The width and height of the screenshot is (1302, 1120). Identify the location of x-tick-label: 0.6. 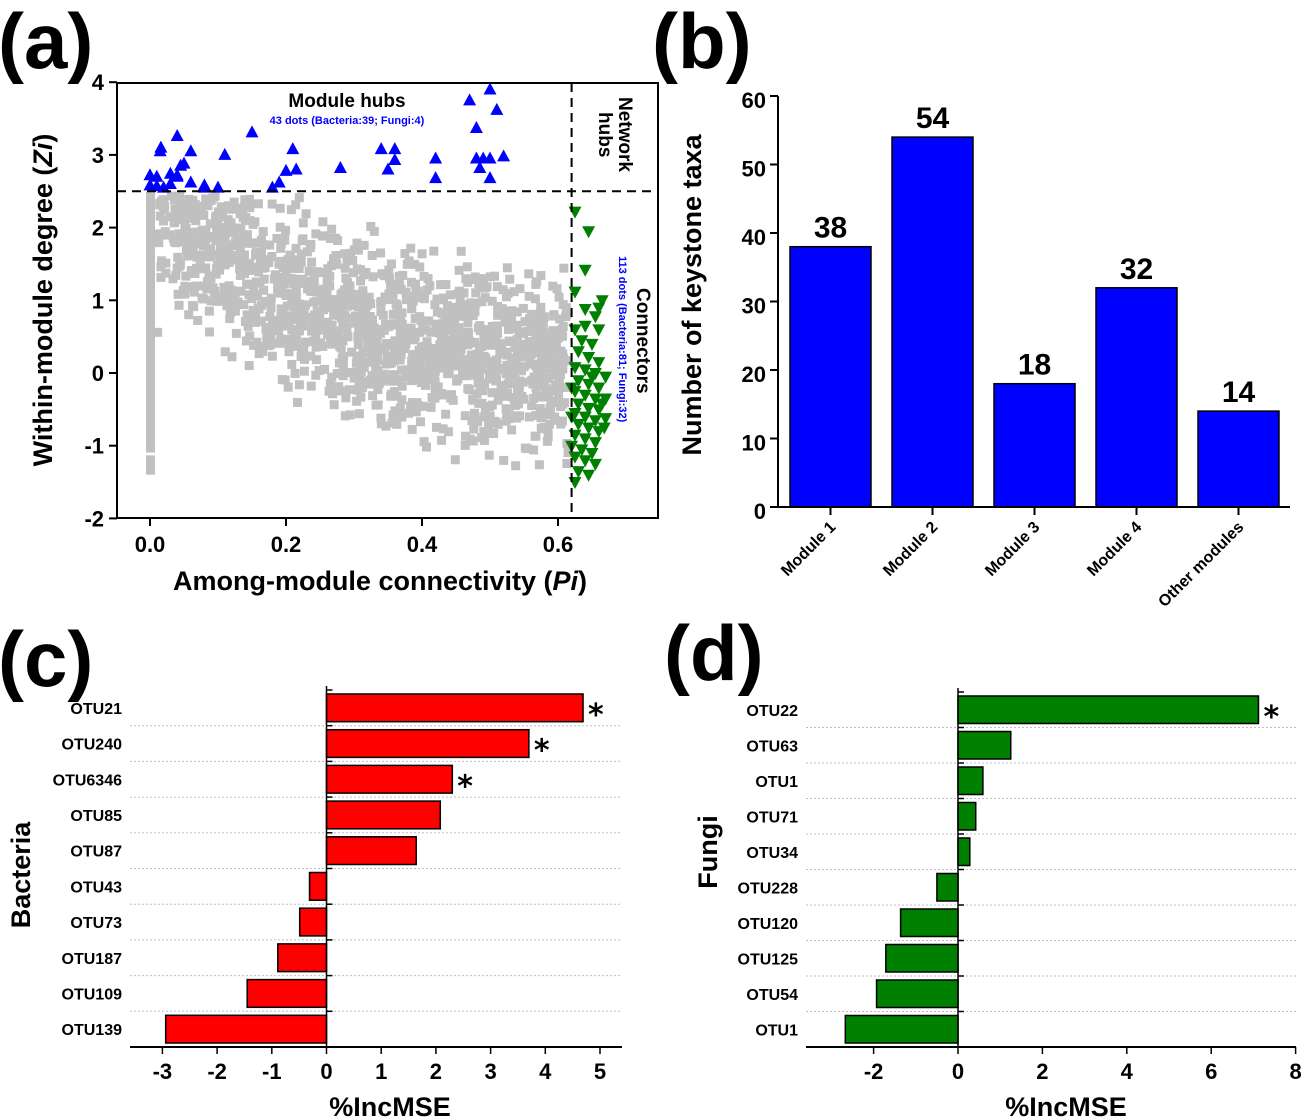
(558, 544).